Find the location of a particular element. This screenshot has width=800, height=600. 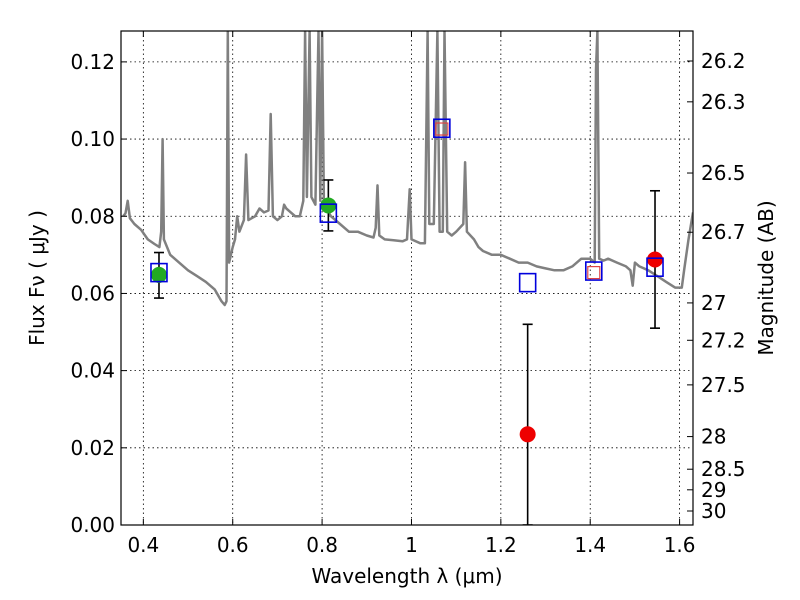

x-tick-label: 0.4 is located at coordinates (143, 545).